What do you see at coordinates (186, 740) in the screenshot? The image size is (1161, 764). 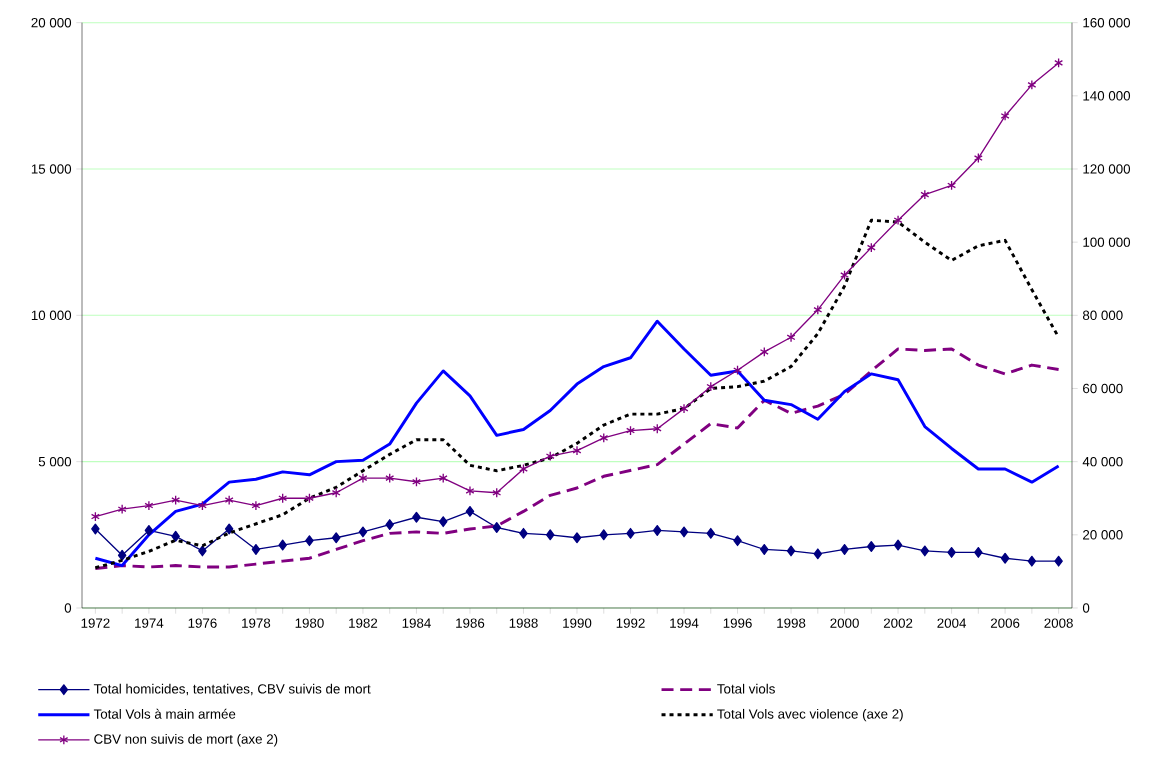 I see `legend-label: CBV non suivis de mort (axe 2)` at bounding box center [186, 740].